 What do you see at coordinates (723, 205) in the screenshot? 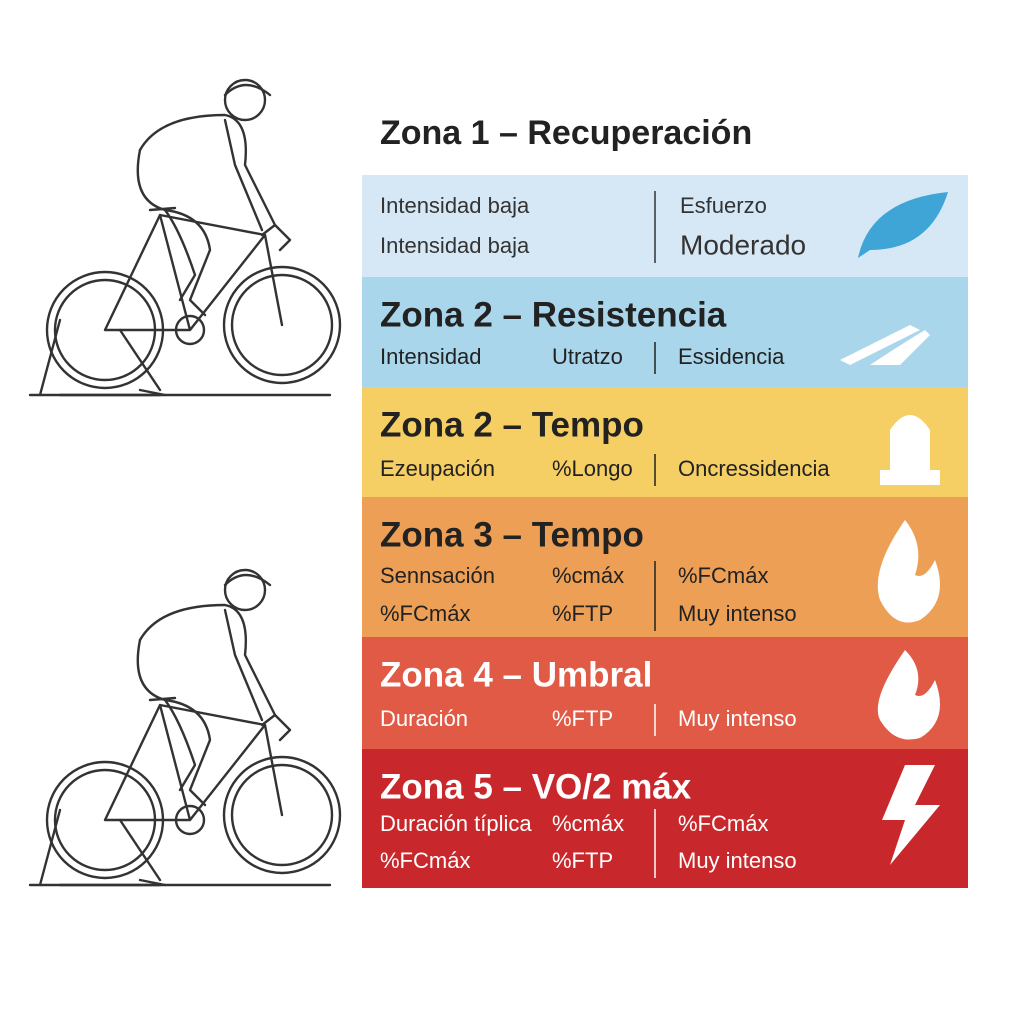
I see `zone-cell: Esfuerzo` at bounding box center [723, 205].